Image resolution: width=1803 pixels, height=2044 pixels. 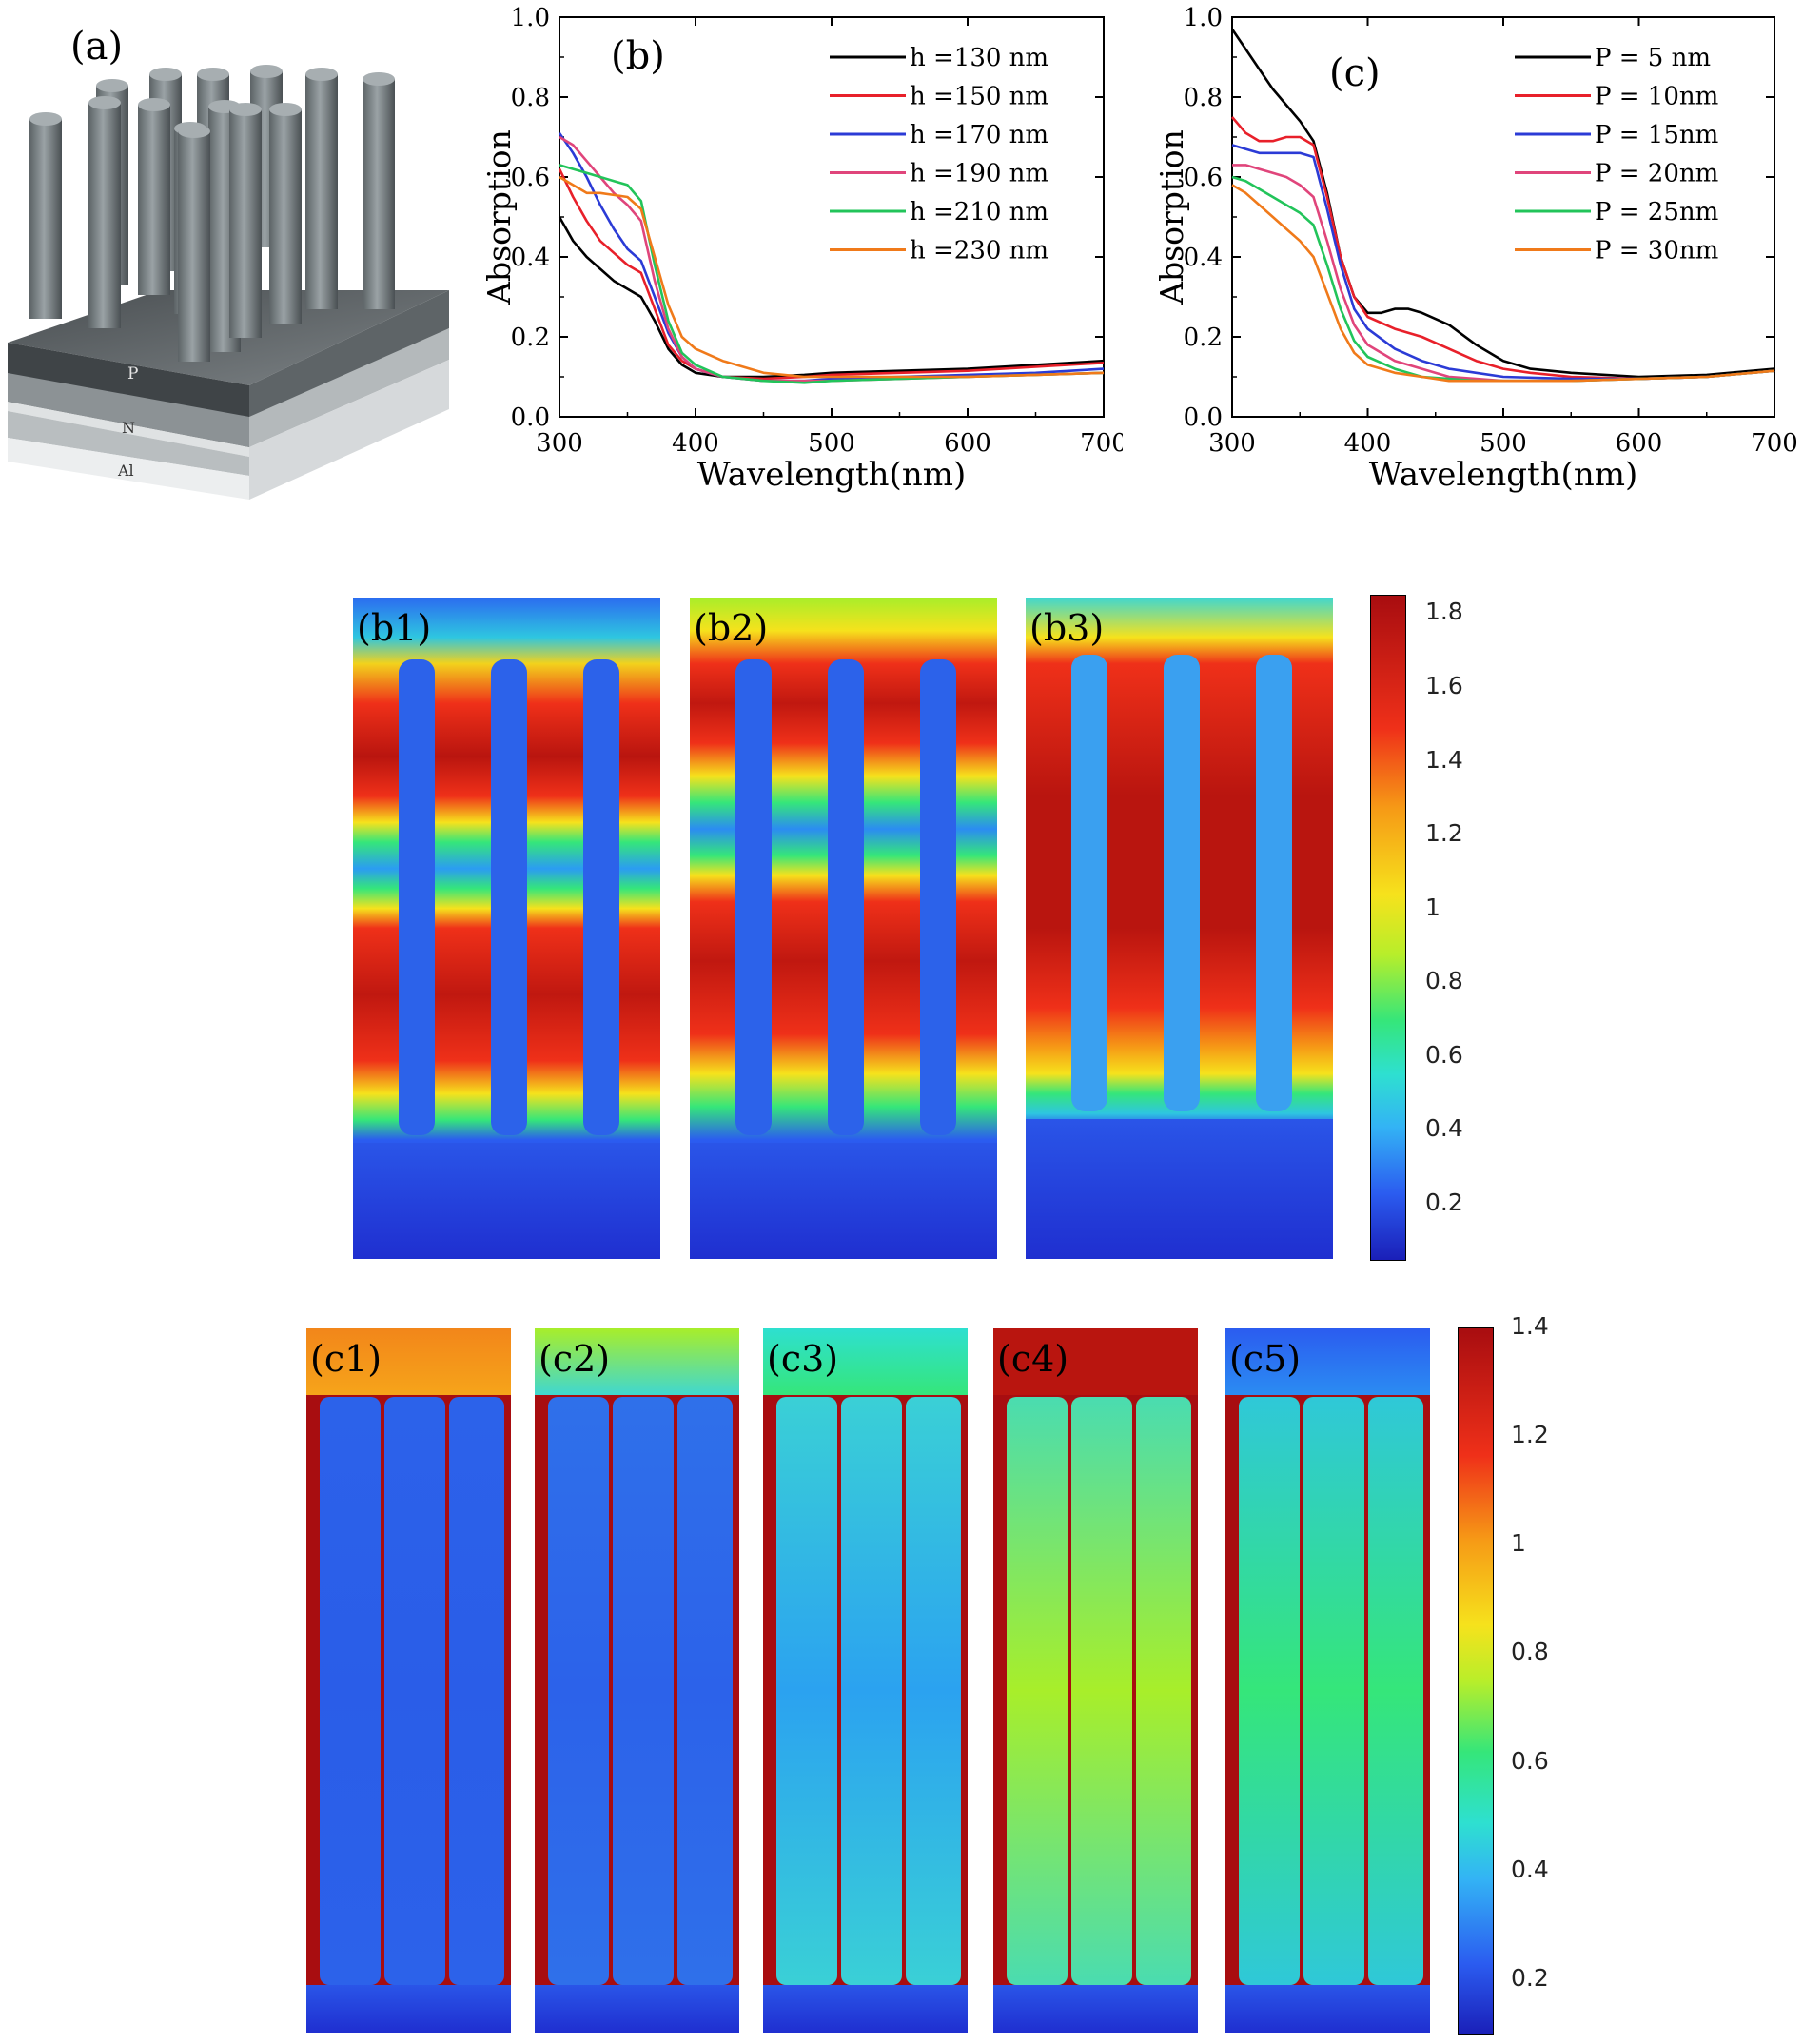 I want to click on field-map-panel: (c3), so click(x=865, y=1681).